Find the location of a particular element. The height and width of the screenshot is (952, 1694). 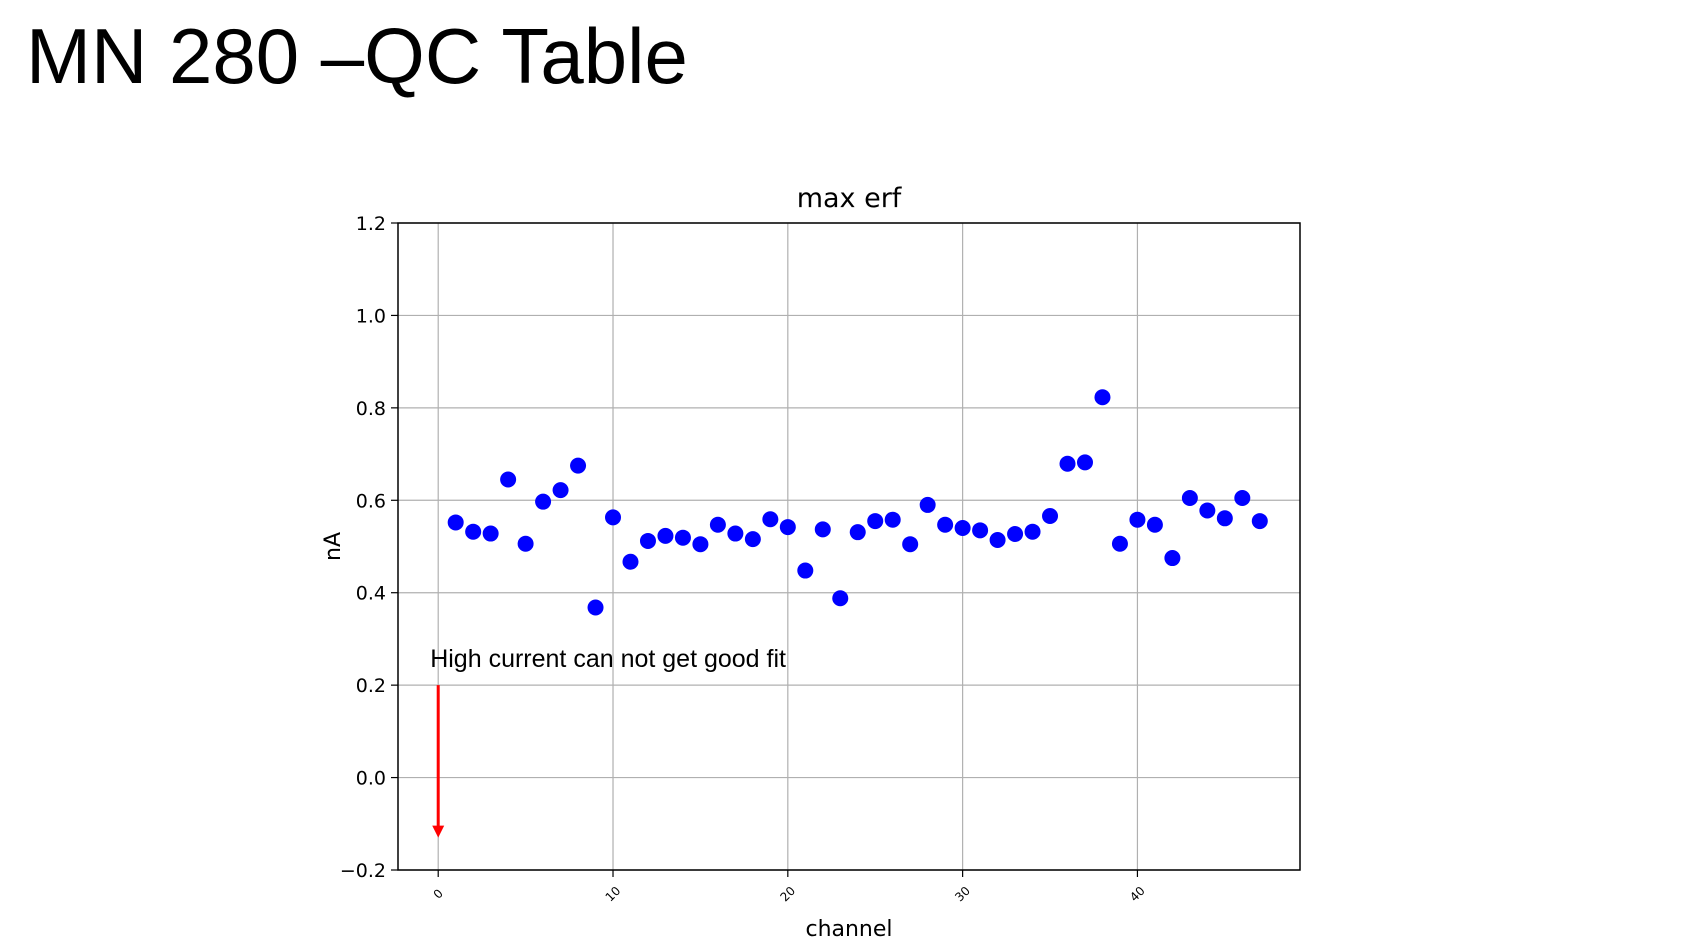

chart-title: max erf is located at coordinates (850, 198).